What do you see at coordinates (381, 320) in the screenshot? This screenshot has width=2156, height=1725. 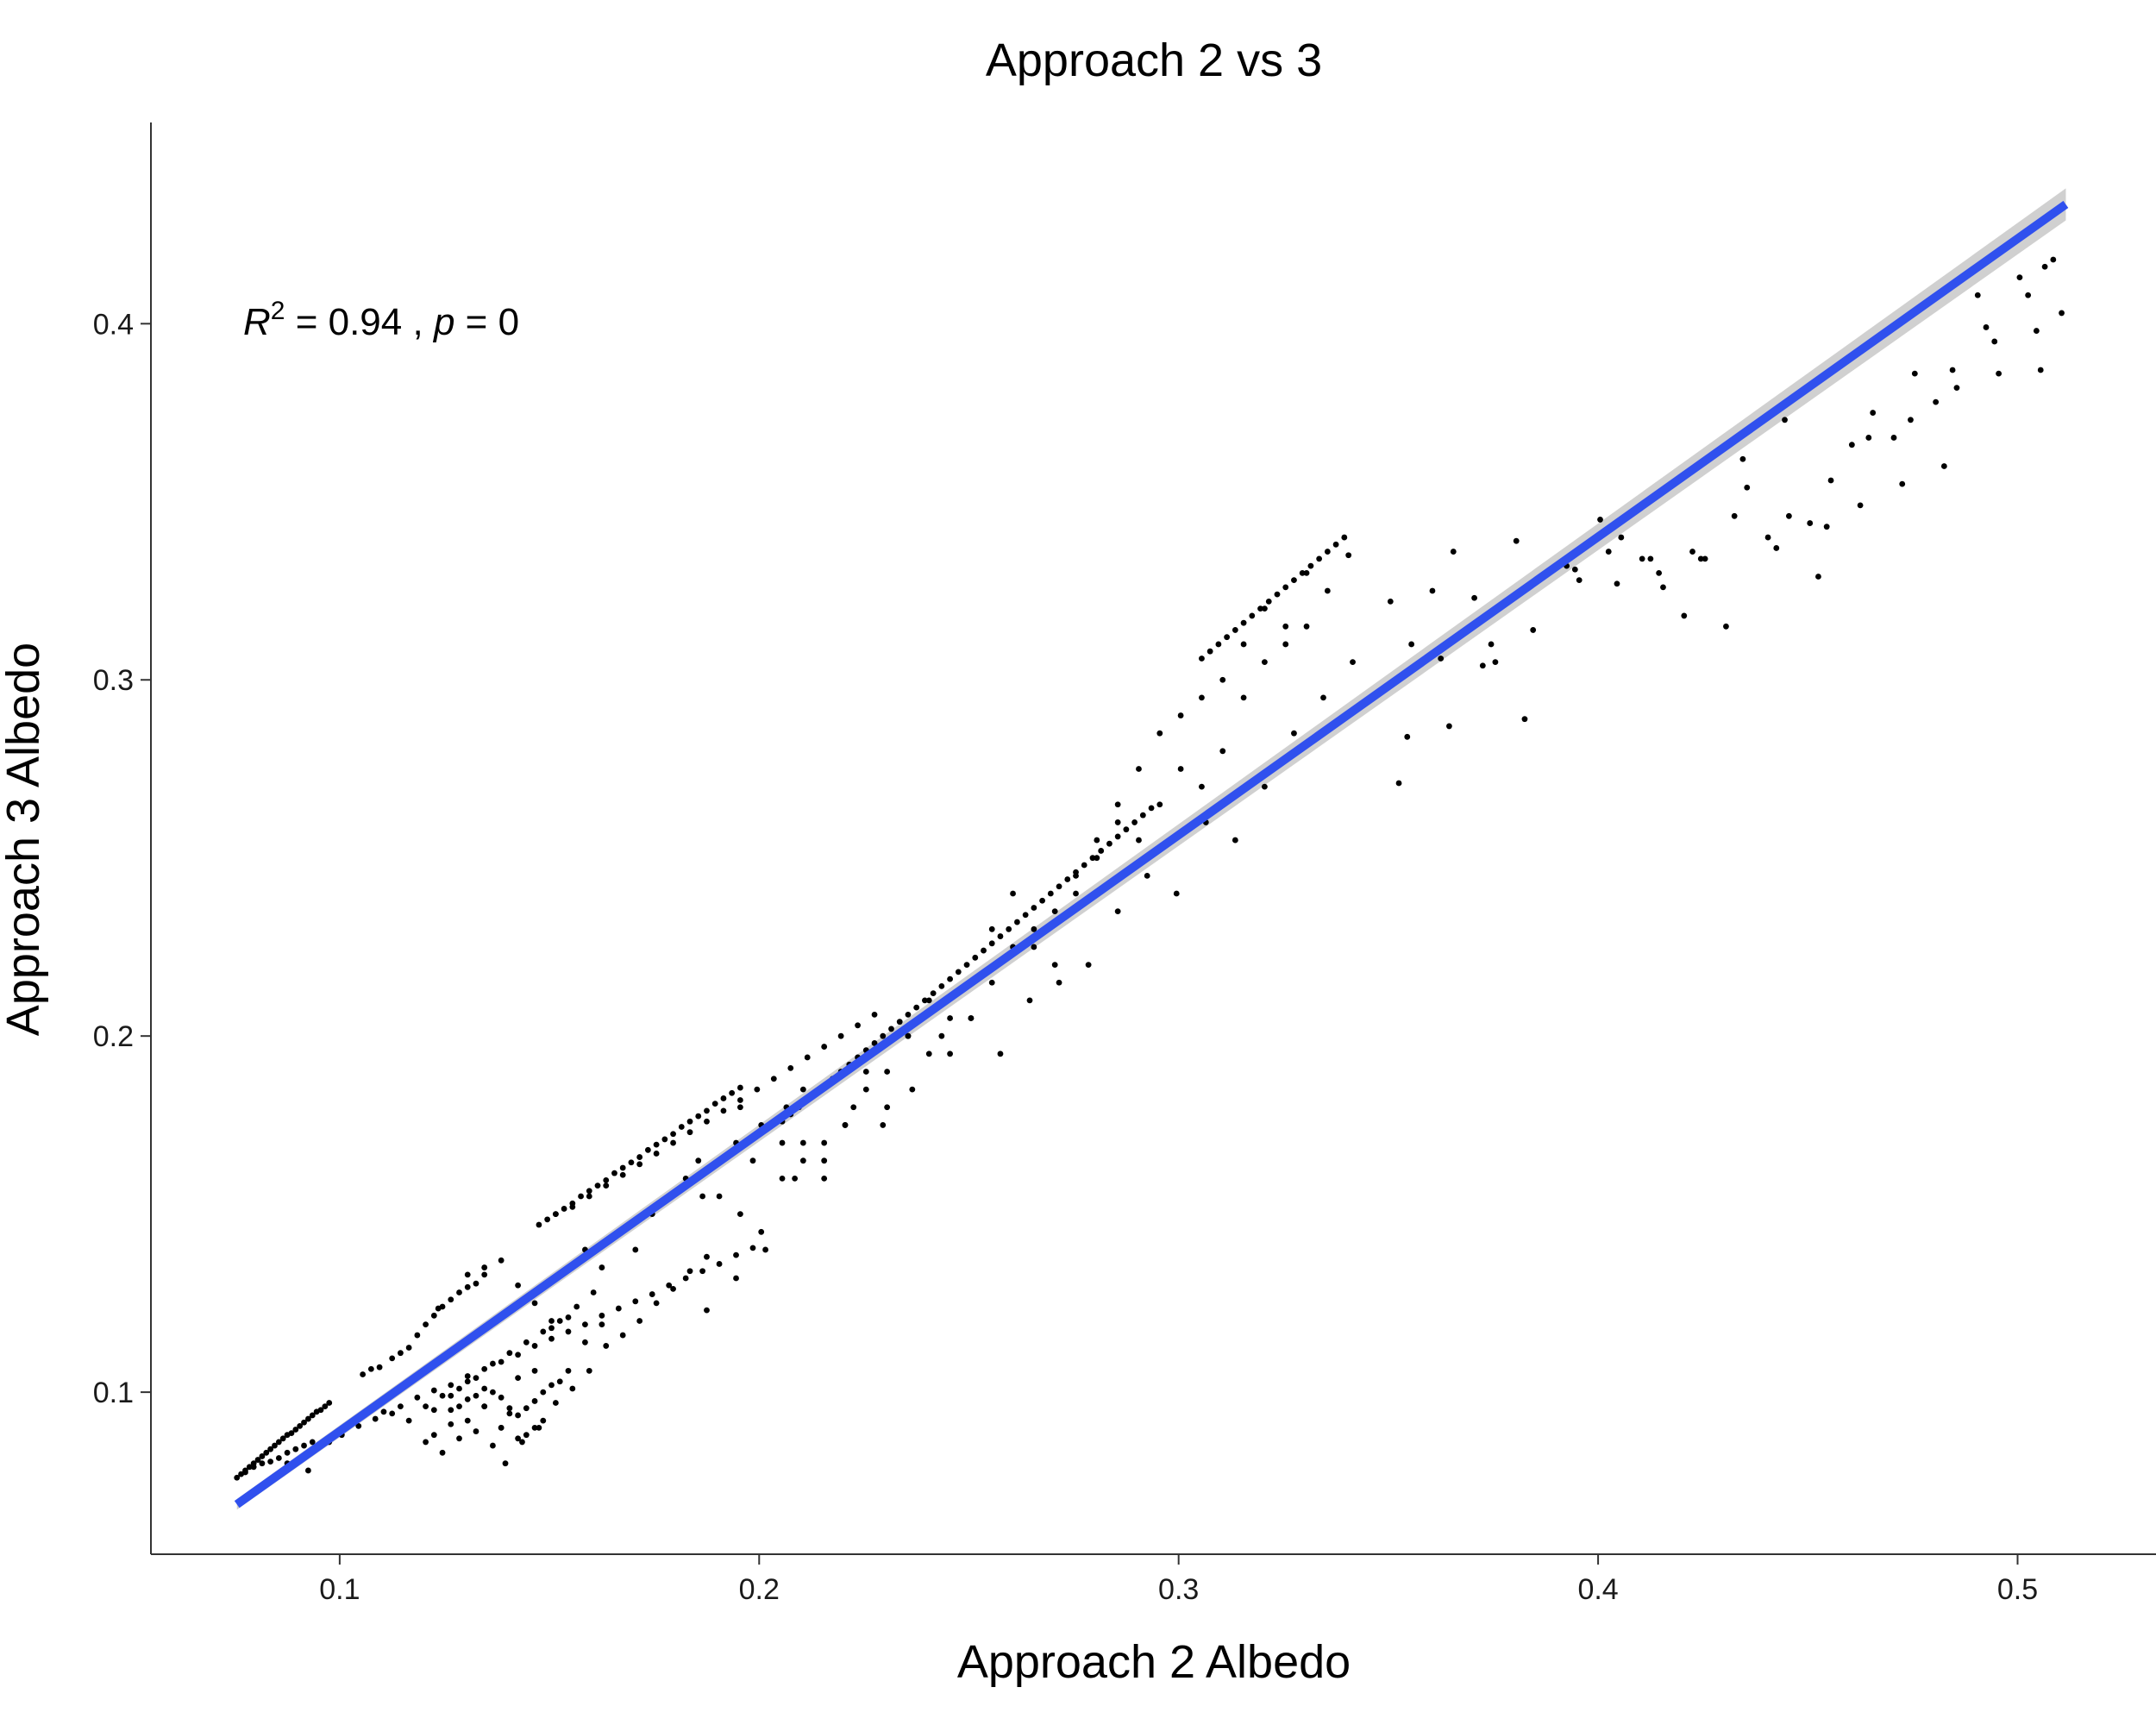 I see `regression-annotation: R2 = 0.94 , p = 0` at bounding box center [381, 320].